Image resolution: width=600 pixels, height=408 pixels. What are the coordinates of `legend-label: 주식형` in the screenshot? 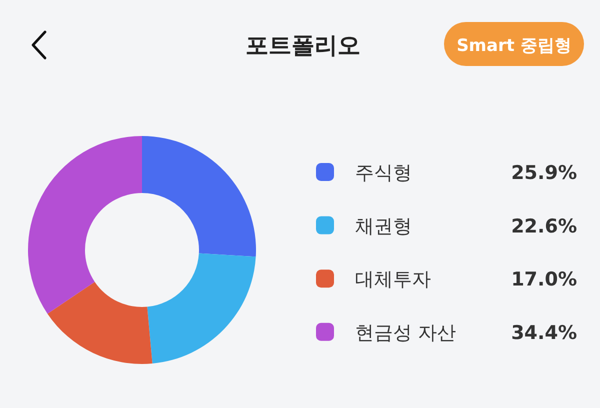 It's located at (383, 173).